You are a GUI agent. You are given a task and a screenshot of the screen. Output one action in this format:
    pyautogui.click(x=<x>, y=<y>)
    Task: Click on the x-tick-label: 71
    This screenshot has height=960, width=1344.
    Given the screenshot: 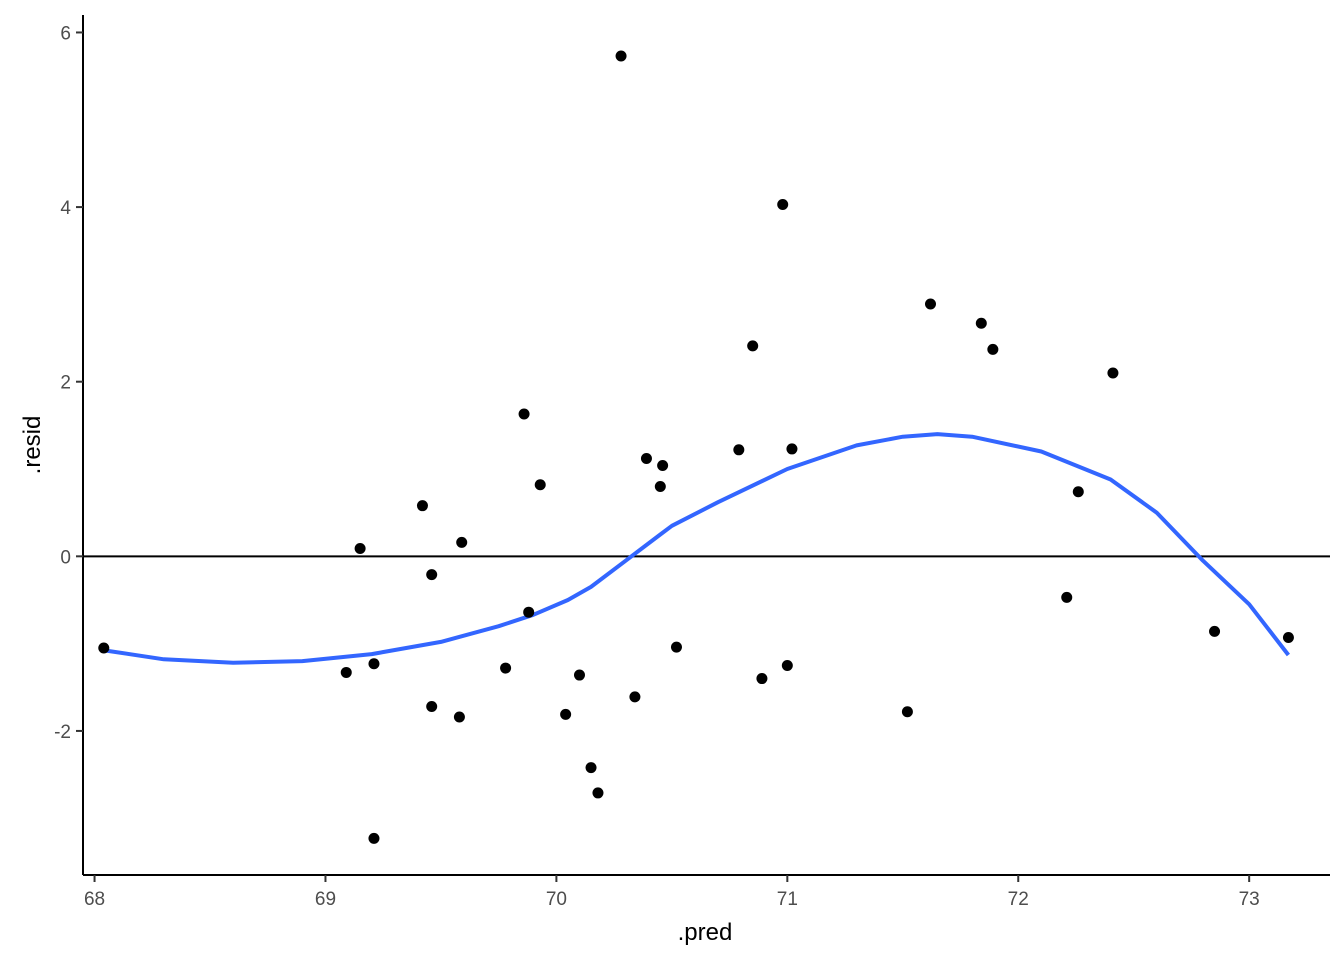 What is the action you would take?
    pyautogui.click(x=787, y=899)
    